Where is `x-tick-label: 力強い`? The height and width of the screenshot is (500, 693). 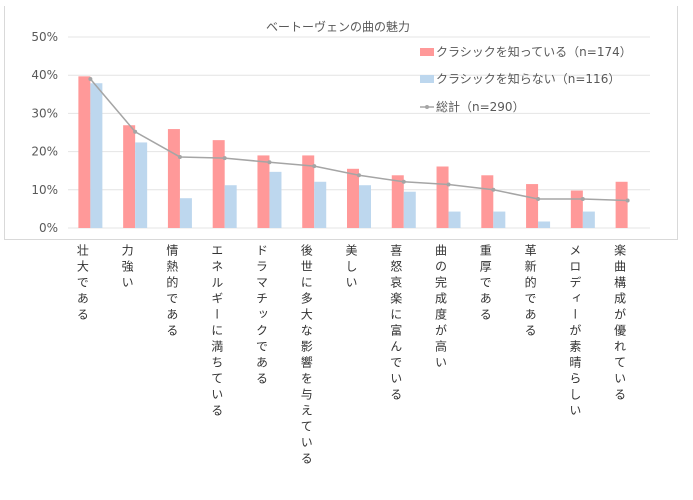
x-tick-label: 力強い is located at coordinates (127, 268).